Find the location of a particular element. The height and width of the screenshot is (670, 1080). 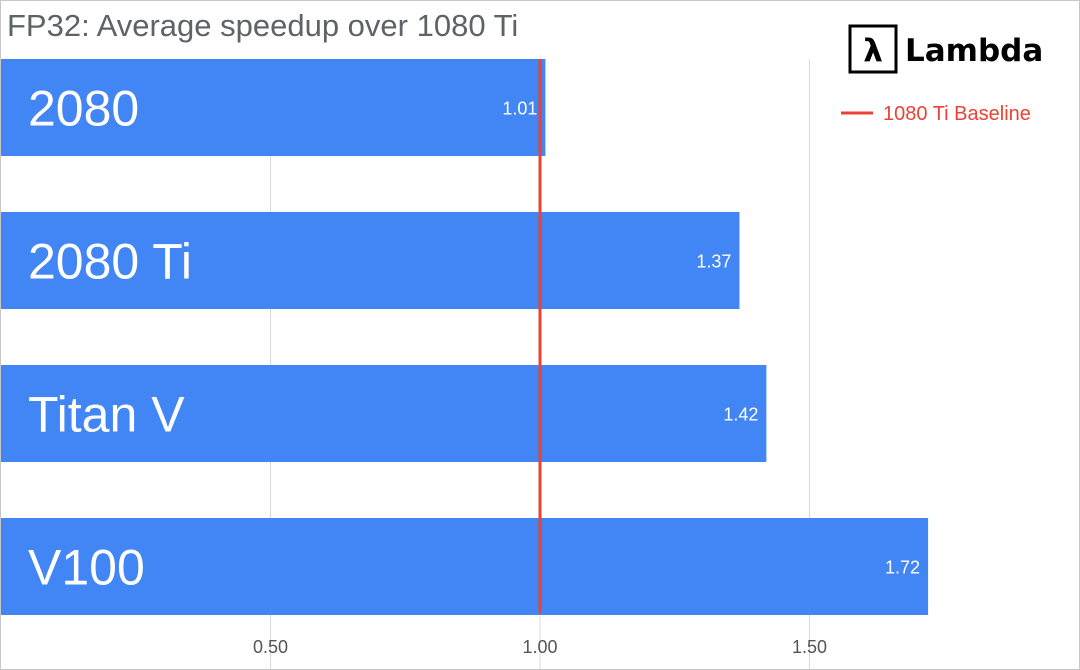

x-tick-label: 0.50 is located at coordinates (270, 647).